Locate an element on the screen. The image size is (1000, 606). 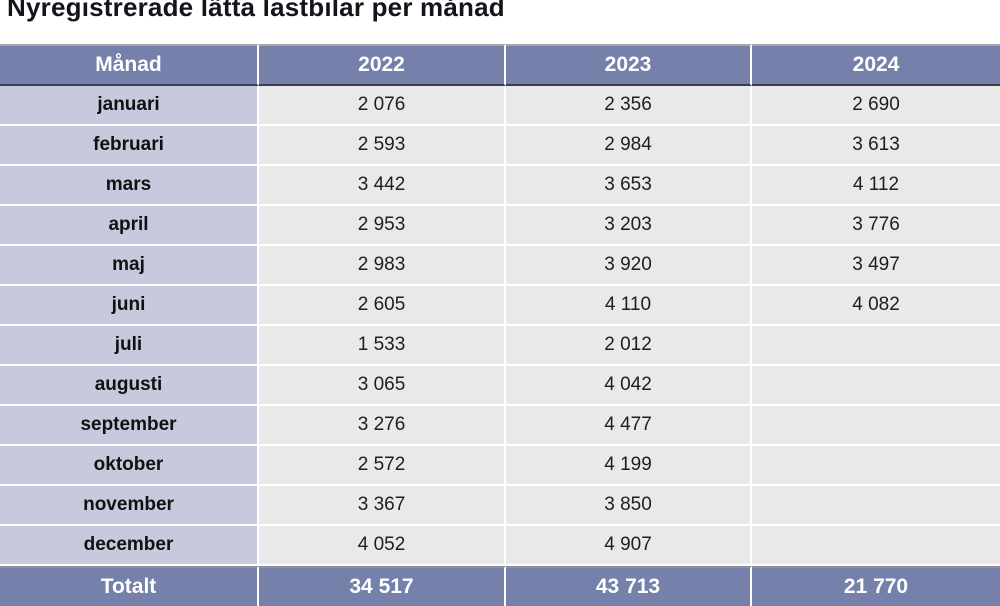
value-cell-2022: 4 052 is located at coordinates (382, 546).